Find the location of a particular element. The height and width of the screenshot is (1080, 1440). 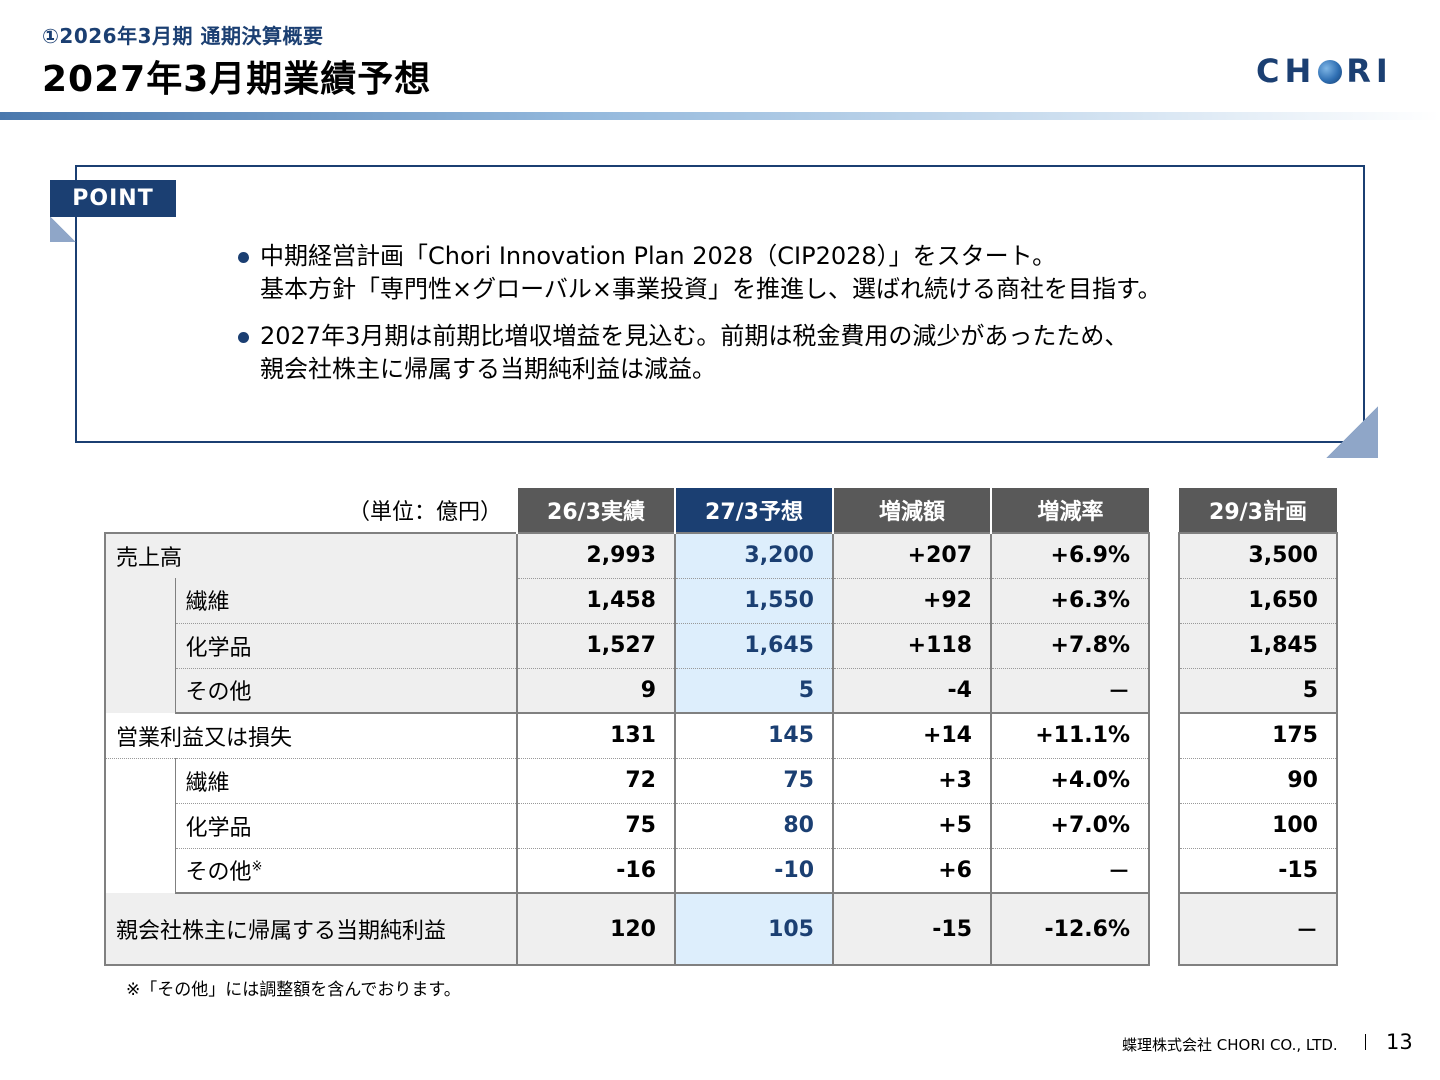

cell: +4.0% is located at coordinates (1070, 781).